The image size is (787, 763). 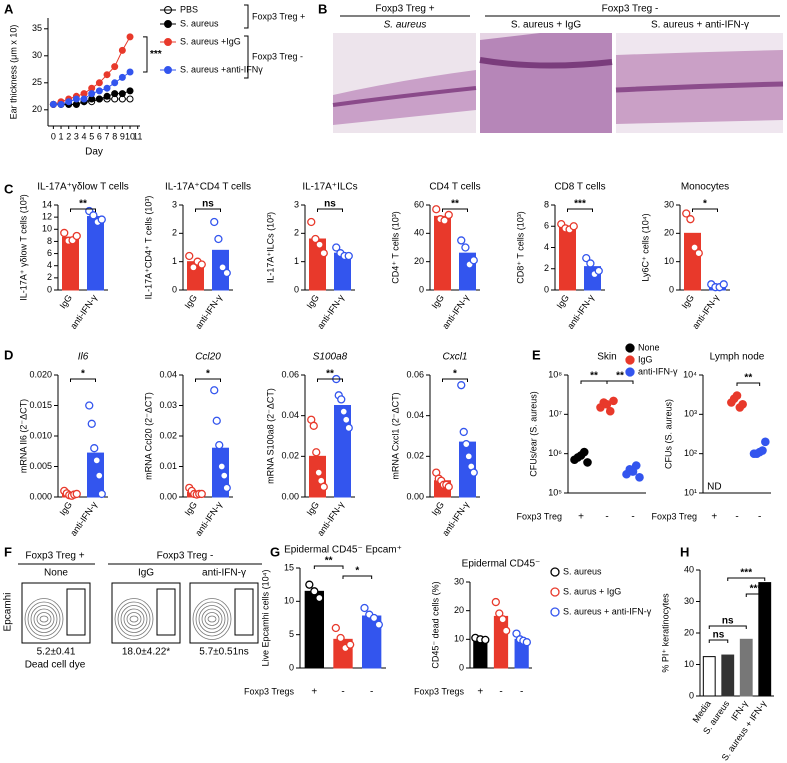 I want to click on x-tick-label: 8, so click(x=114, y=136).